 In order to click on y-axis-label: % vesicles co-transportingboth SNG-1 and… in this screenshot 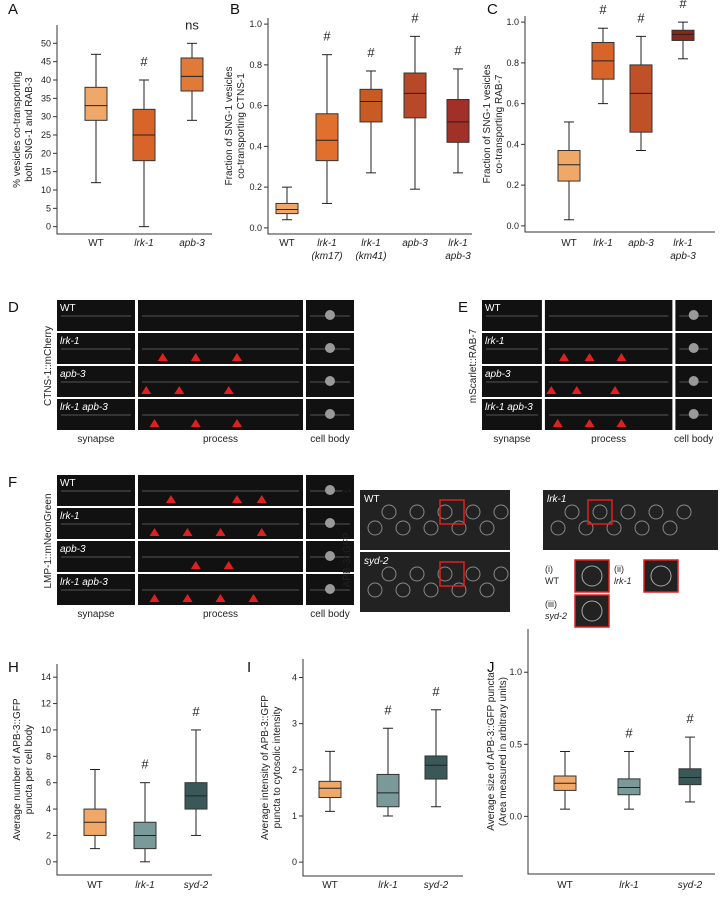, I will do `click(23, 129)`.